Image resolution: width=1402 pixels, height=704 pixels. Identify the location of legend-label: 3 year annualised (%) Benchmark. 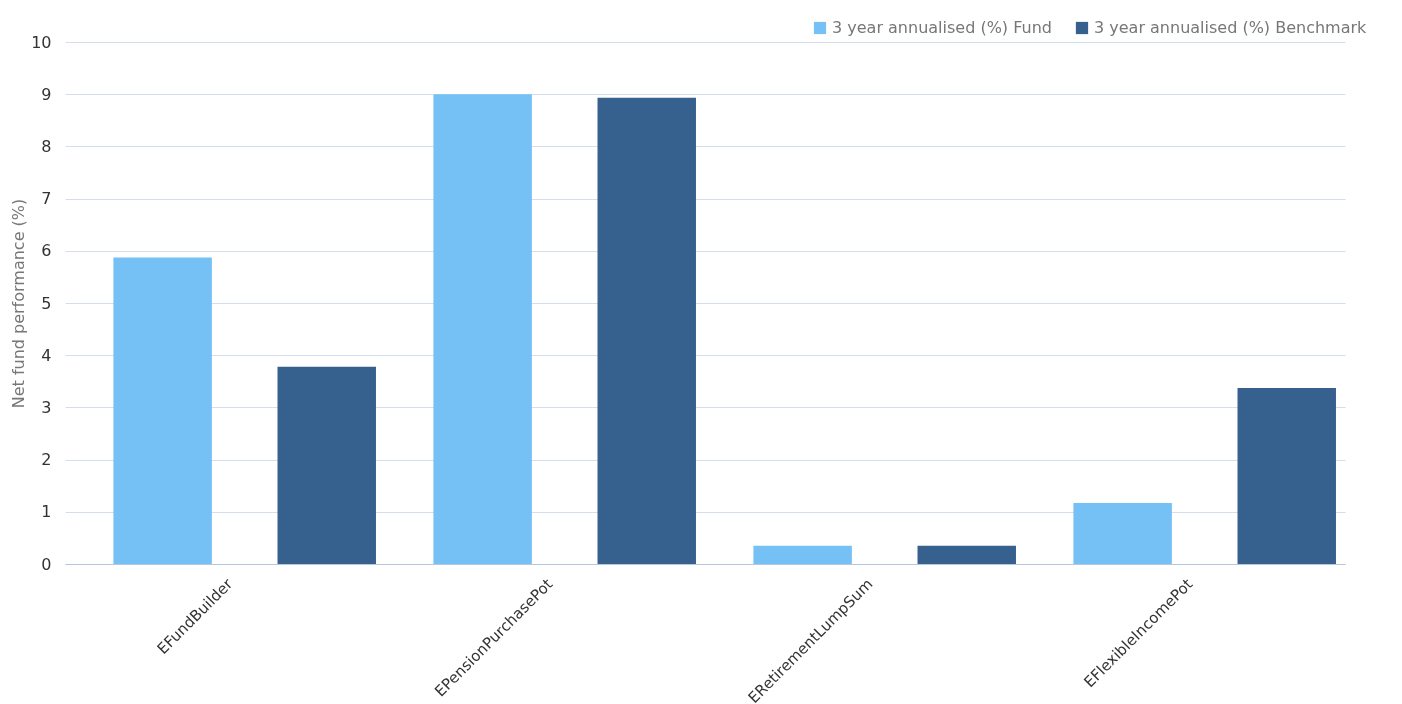
(1231, 27).